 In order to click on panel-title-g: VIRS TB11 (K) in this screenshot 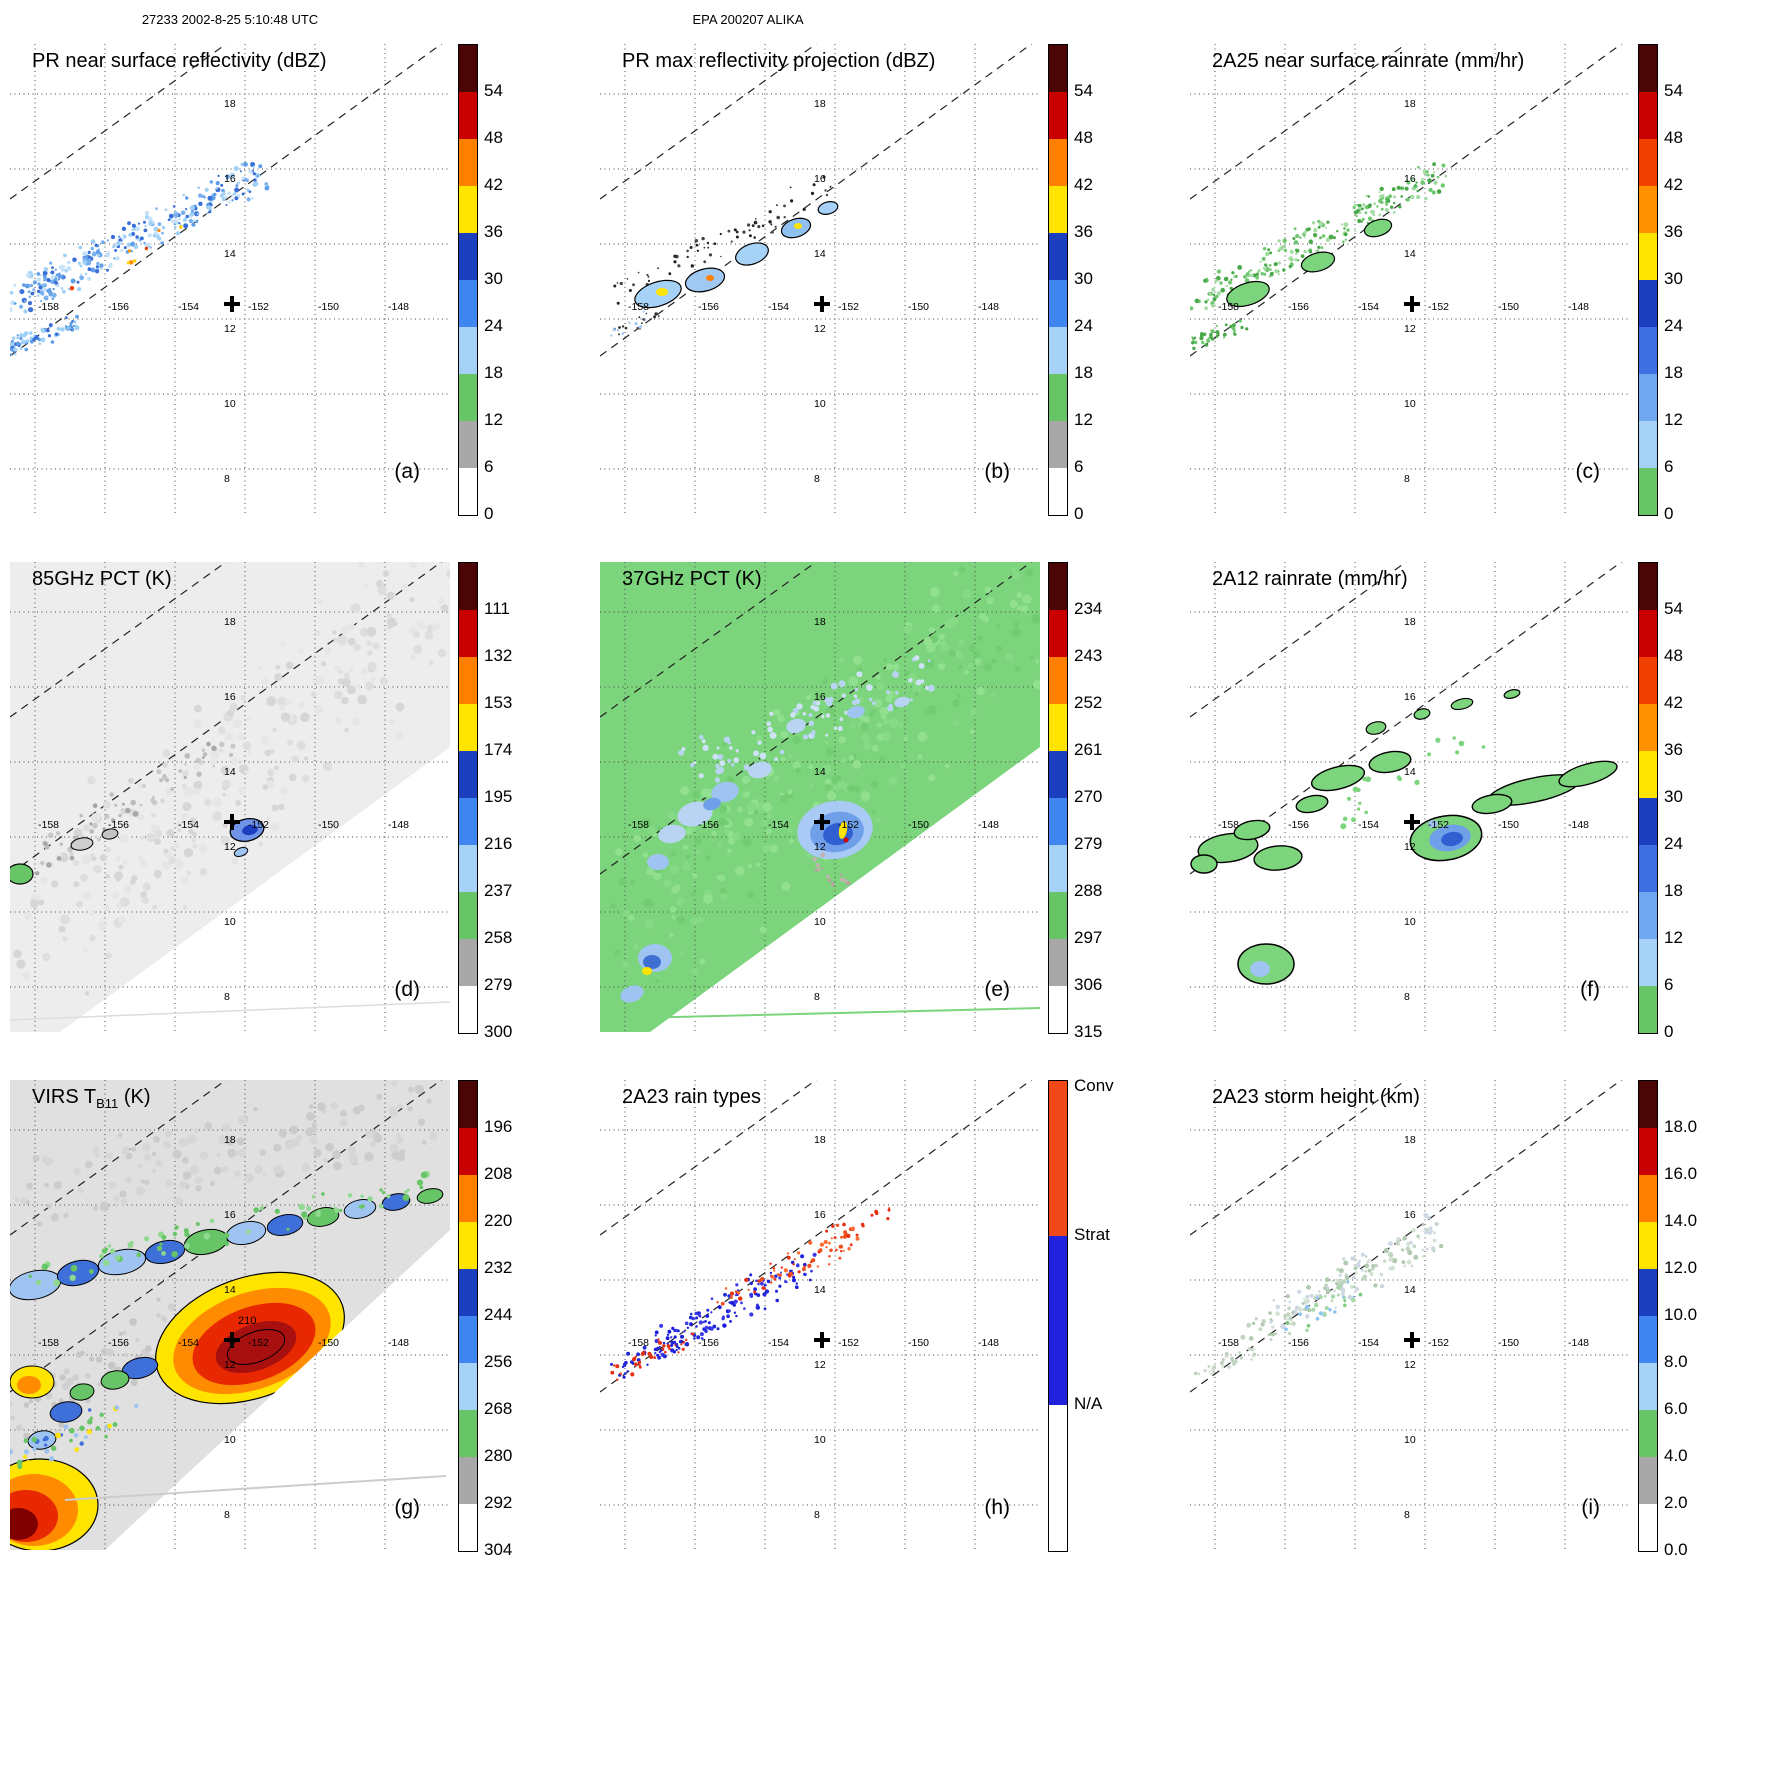, I will do `click(91, 1098)`.